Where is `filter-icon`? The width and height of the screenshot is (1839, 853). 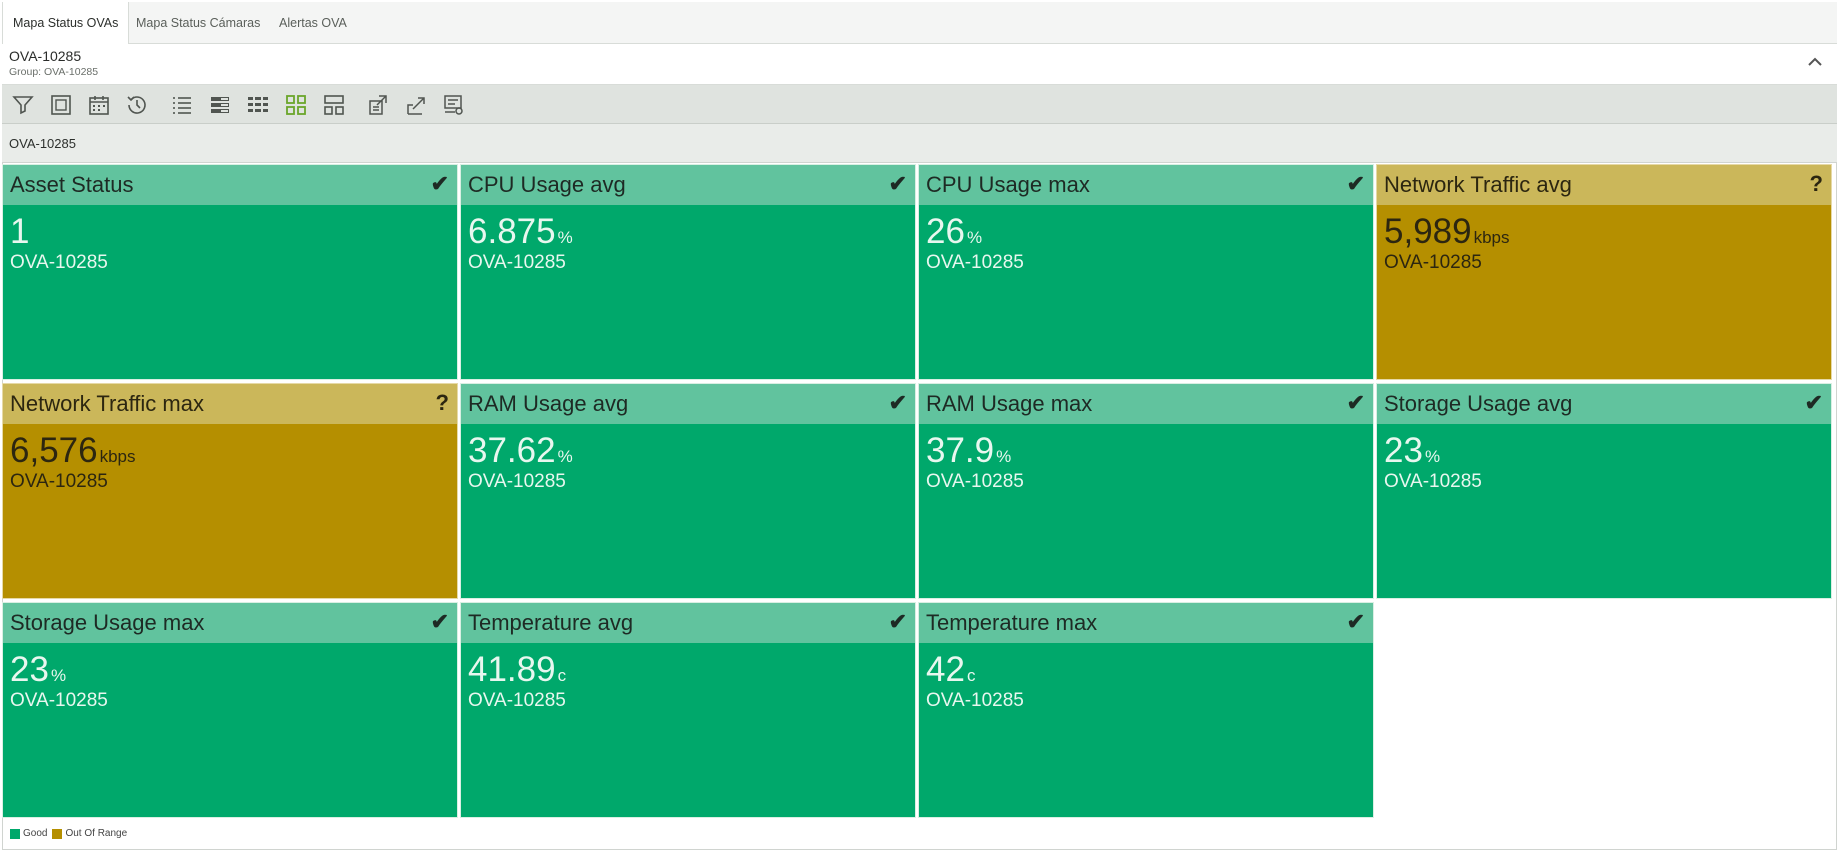
filter-icon is located at coordinates (23, 105).